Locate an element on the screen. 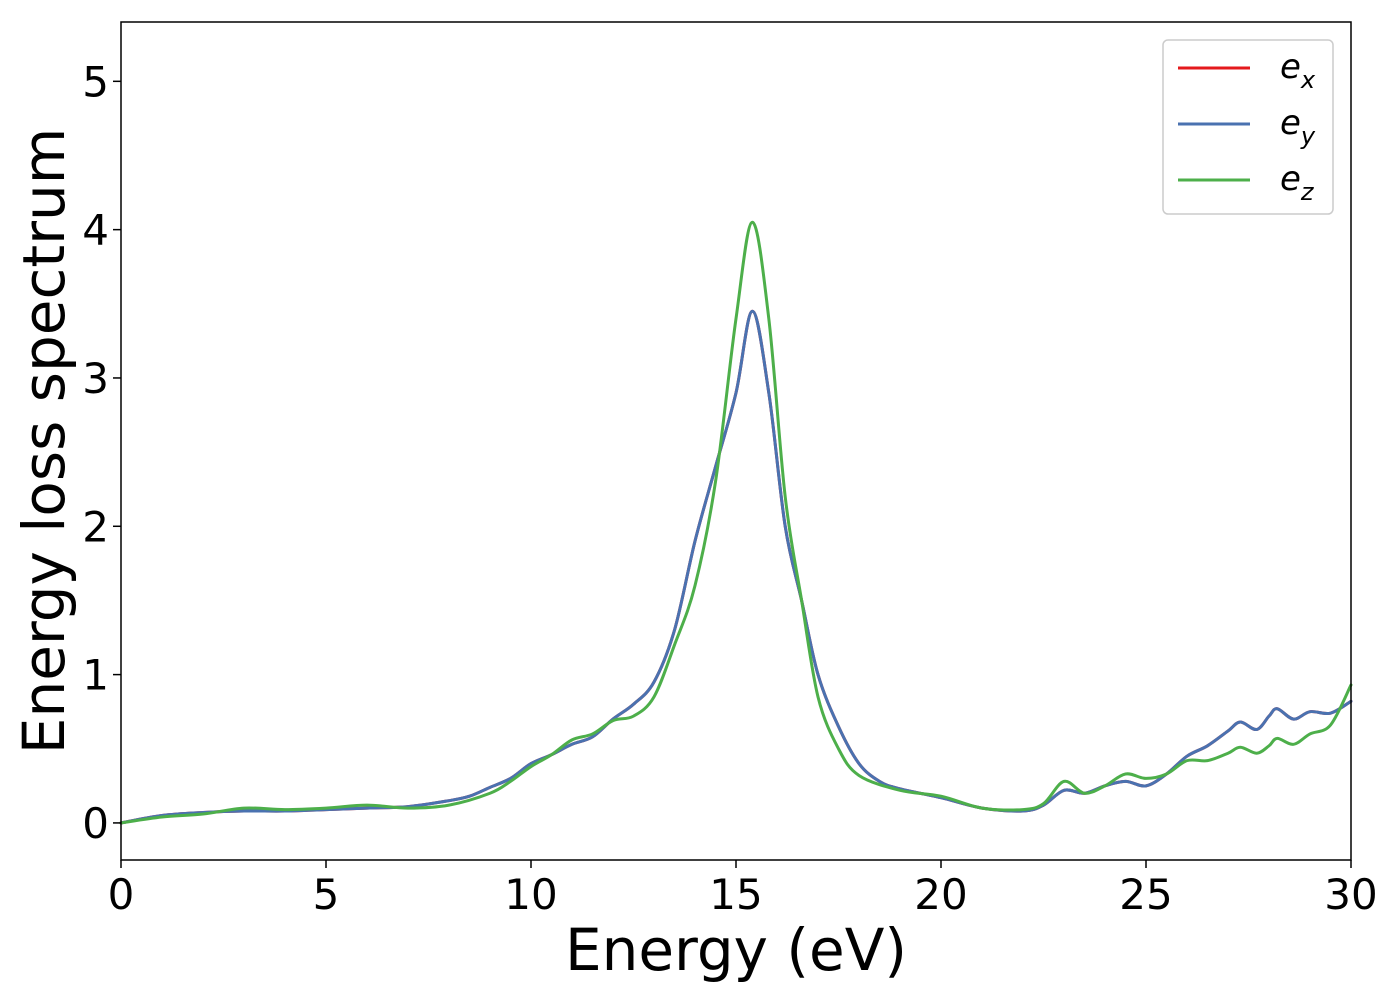  y-tick-label: 1 is located at coordinates (95, 675).